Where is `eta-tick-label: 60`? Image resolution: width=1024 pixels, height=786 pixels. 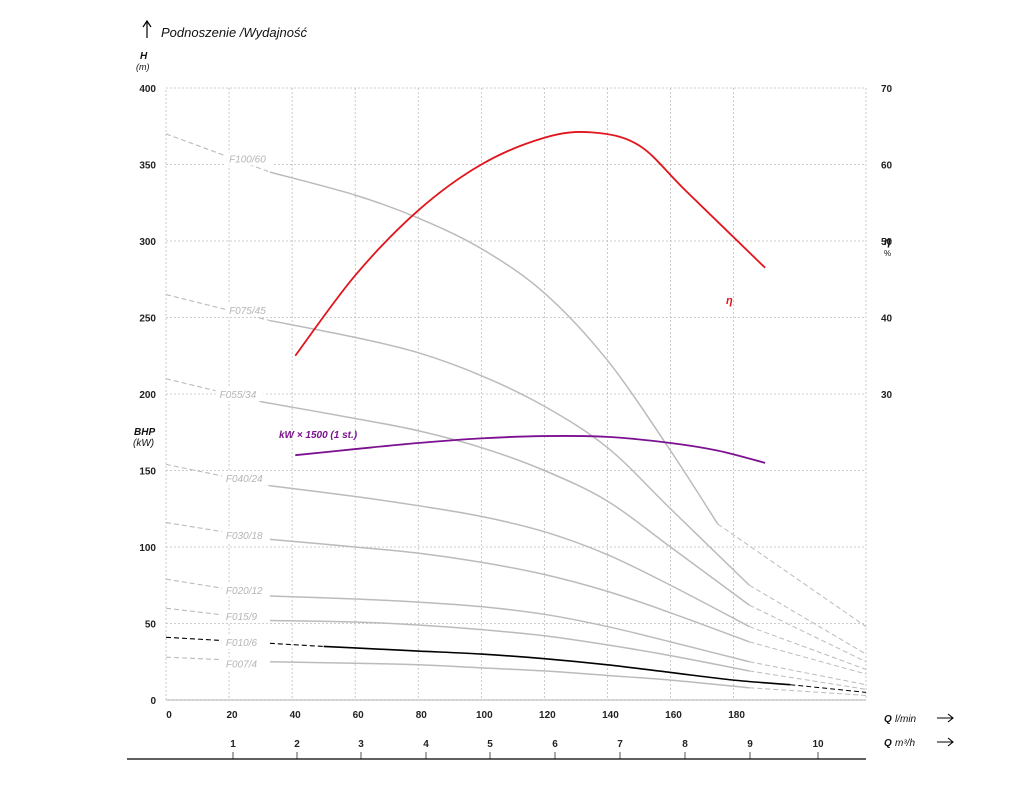
eta-tick-label: 60 is located at coordinates (887, 166).